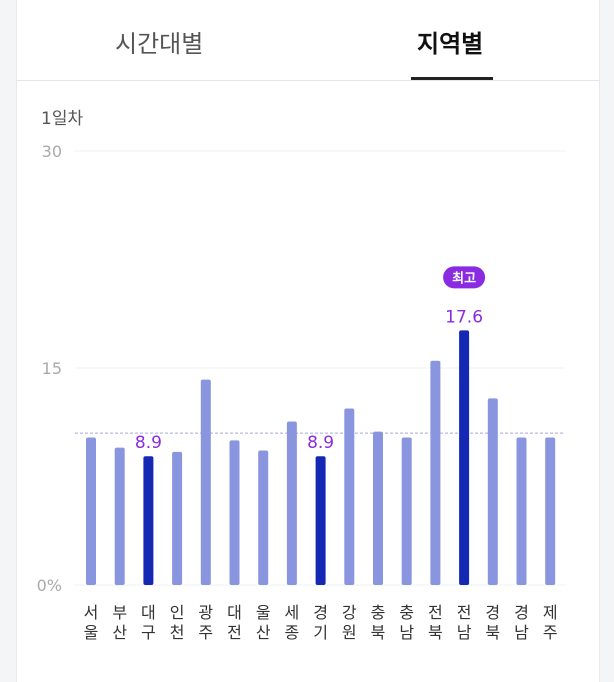 The width and height of the screenshot is (614, 682). I want to click on bar-충북, so click(378, 508).